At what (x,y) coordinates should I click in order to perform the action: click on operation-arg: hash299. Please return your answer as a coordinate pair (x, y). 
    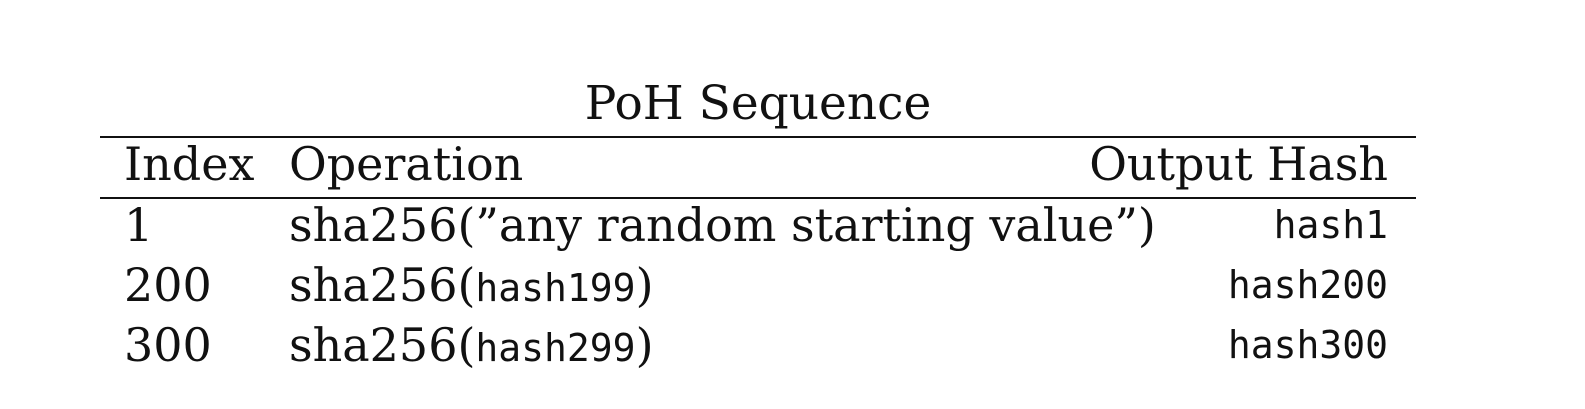
    Looking at the image, I should click on (555, 348).